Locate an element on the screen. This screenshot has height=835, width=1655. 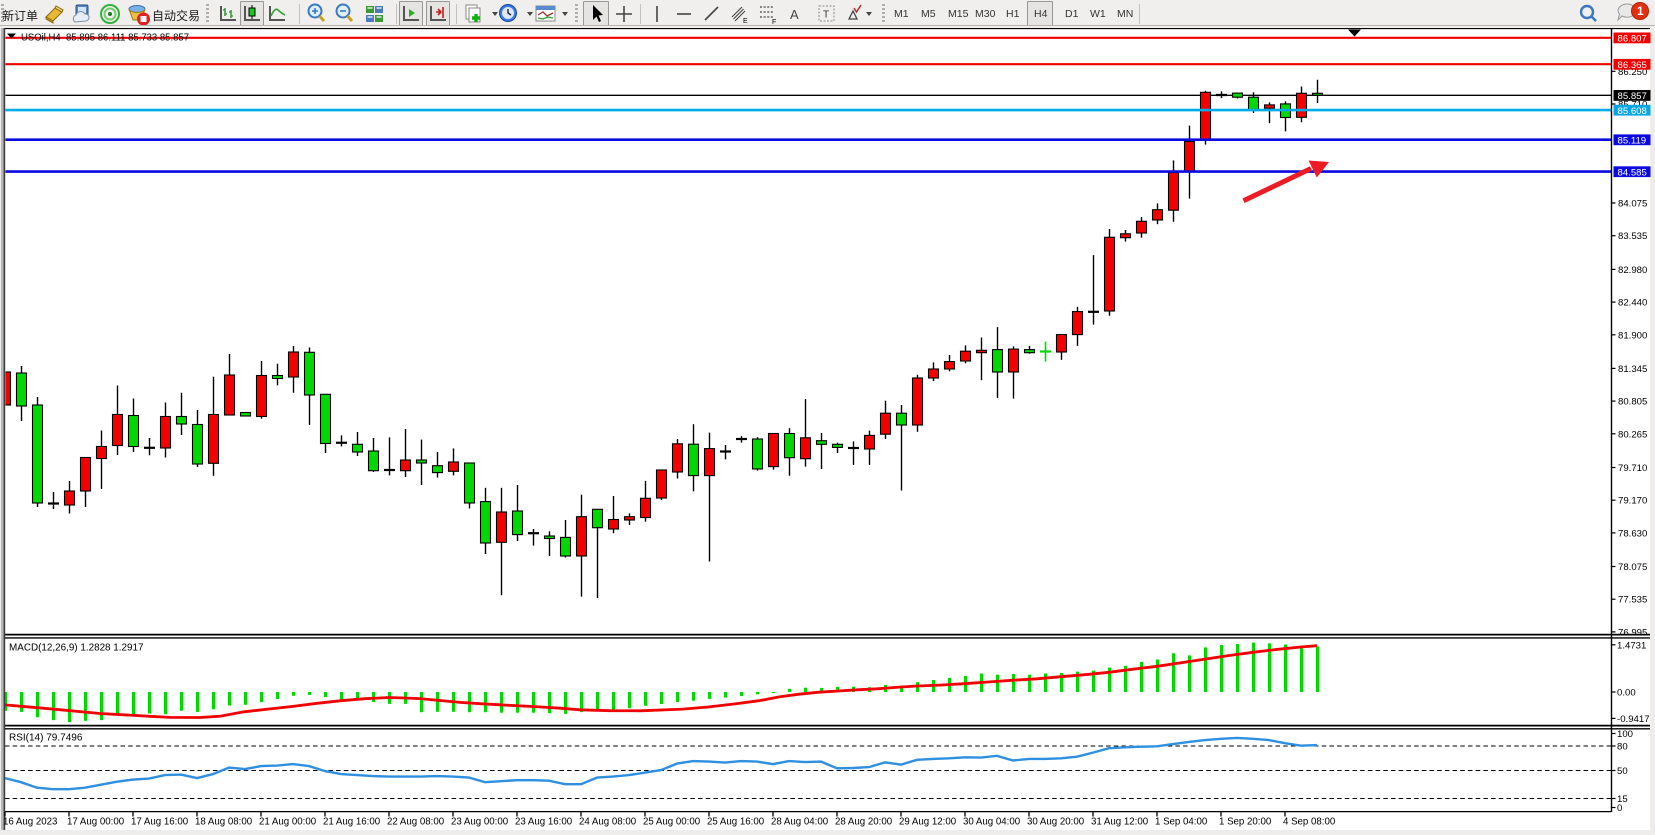
svg-text: 80.805 is located at coordinates (1632, 402).